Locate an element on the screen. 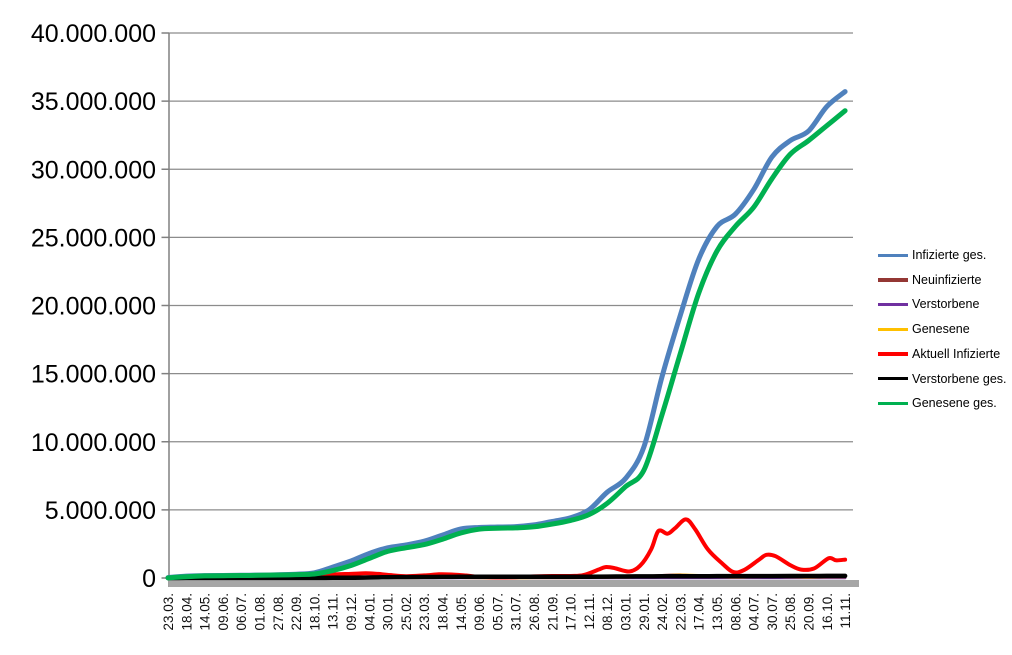  y-axis-label: 30.000.000 is located at coordinates (93, 170).